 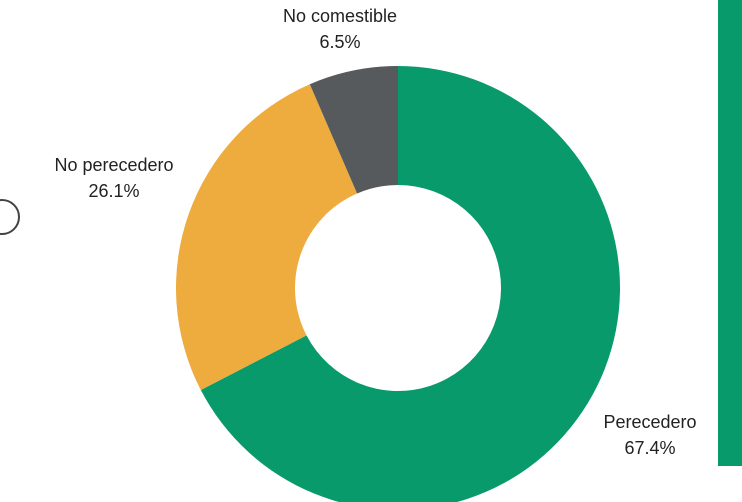 I want to click on slice-no-comestible, so click(x=353, y=130).